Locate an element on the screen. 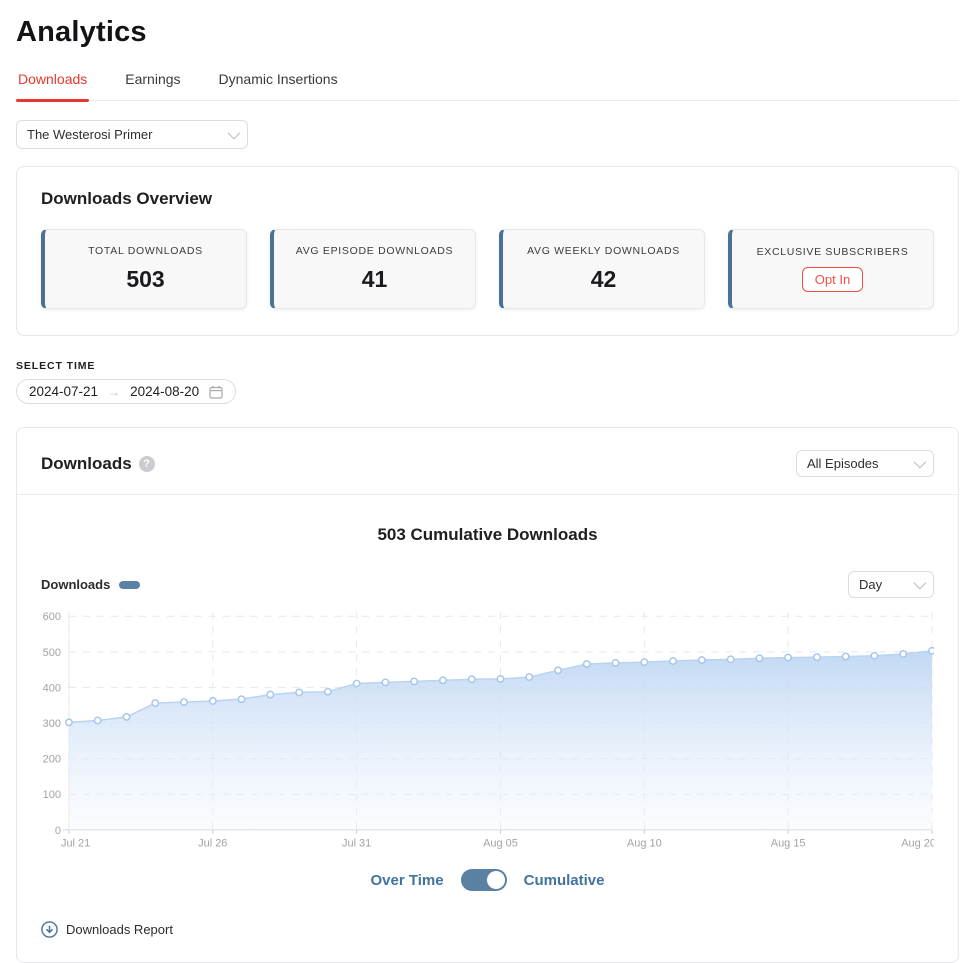 This screenshot has height=963, width=975. episodes-select-value: All Episodes is located at coordinates (843, 463).